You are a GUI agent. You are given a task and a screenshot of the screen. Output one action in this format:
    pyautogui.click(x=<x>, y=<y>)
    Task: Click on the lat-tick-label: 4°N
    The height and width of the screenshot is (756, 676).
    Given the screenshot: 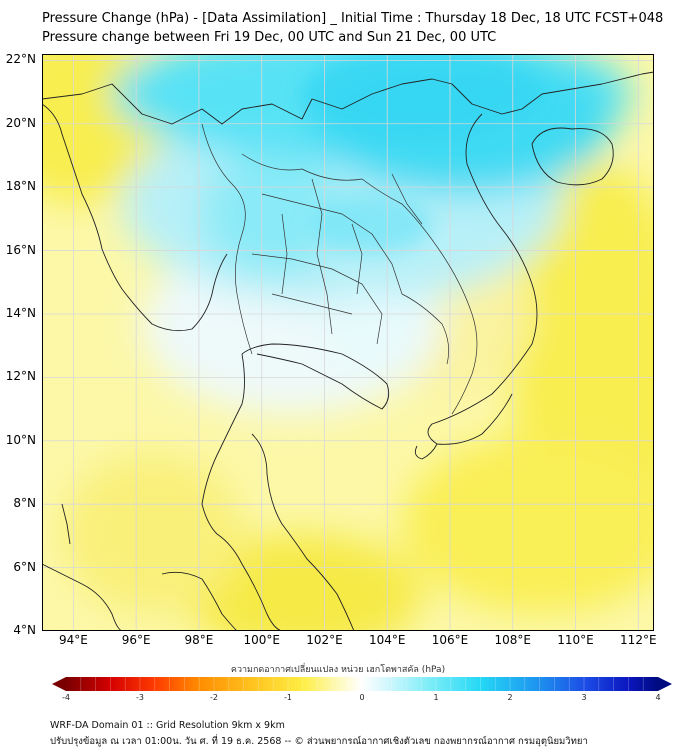 What is the action you would take?
    pyautogui.click(x=24, y=630)
    